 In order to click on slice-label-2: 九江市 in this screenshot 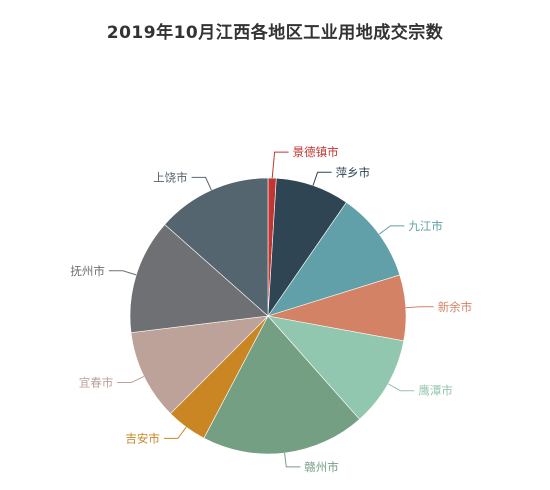, I will do `click(425, 226)`.